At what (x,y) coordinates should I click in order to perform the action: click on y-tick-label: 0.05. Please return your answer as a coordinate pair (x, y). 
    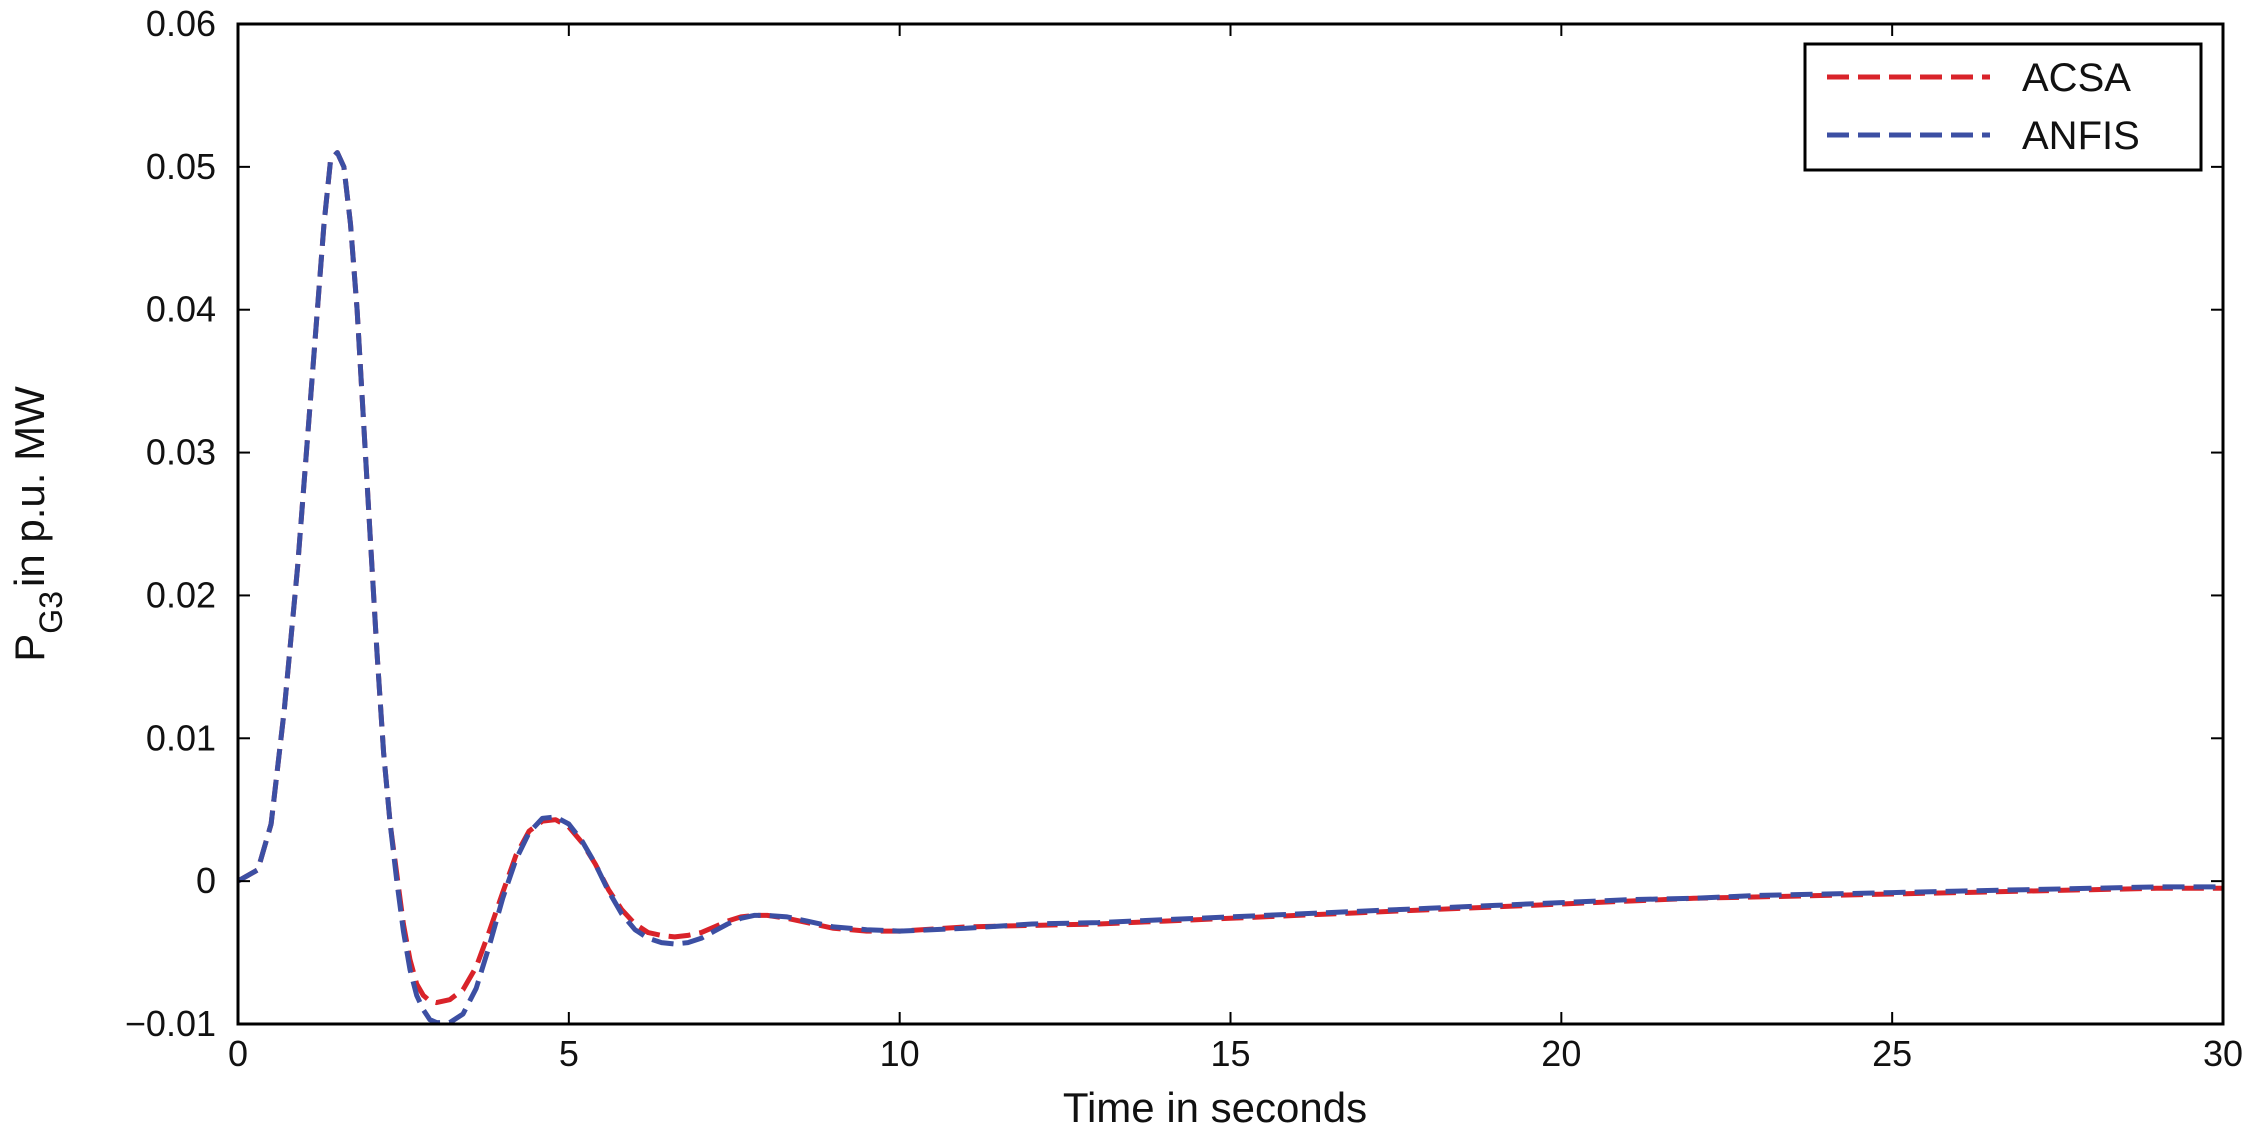
    Looking at the image, I should click on (181, 166).